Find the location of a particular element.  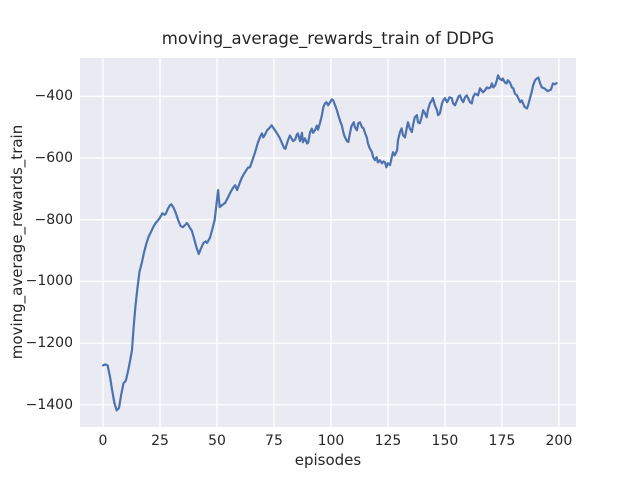

x-tick-label: 175 is located at coordinates (502, 441).